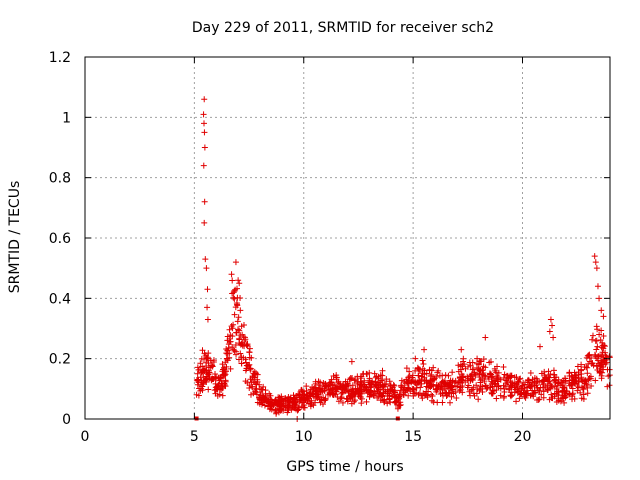  Describe the element at coordinates (413, 437) in the screenshot. I see `x-tick-label: 15` at that location.